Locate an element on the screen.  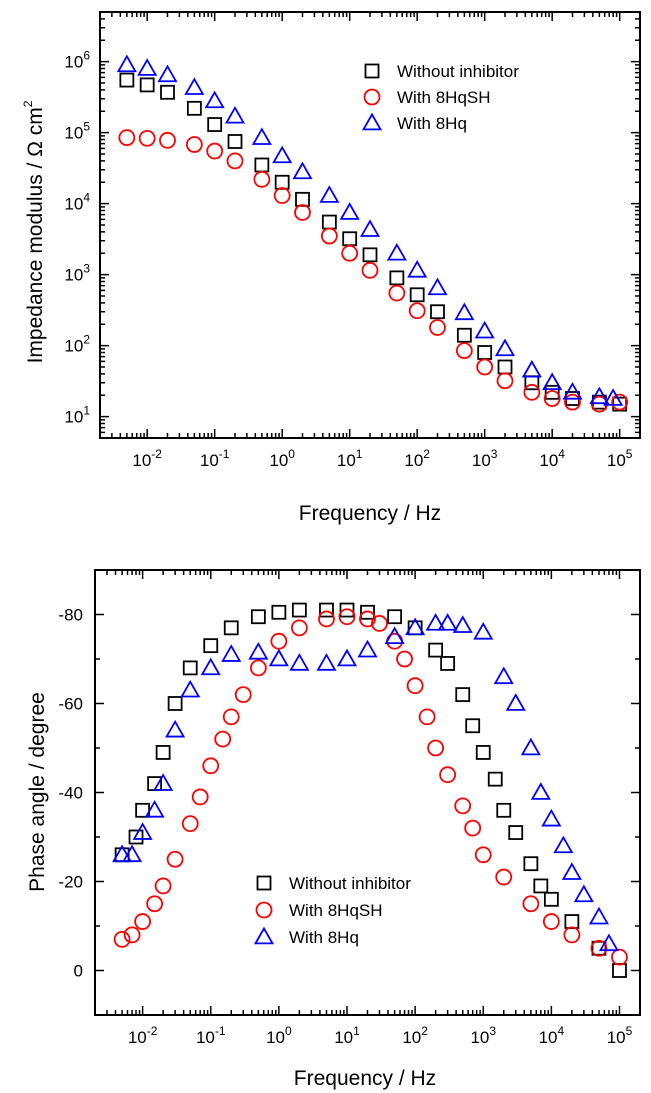
phase-x-tick-labels: 10⁻² 10⁻¹ 10⁰ 10¹ 10² 10³ 10⁴ 10⁵ is located at coordinates (380, 1035).